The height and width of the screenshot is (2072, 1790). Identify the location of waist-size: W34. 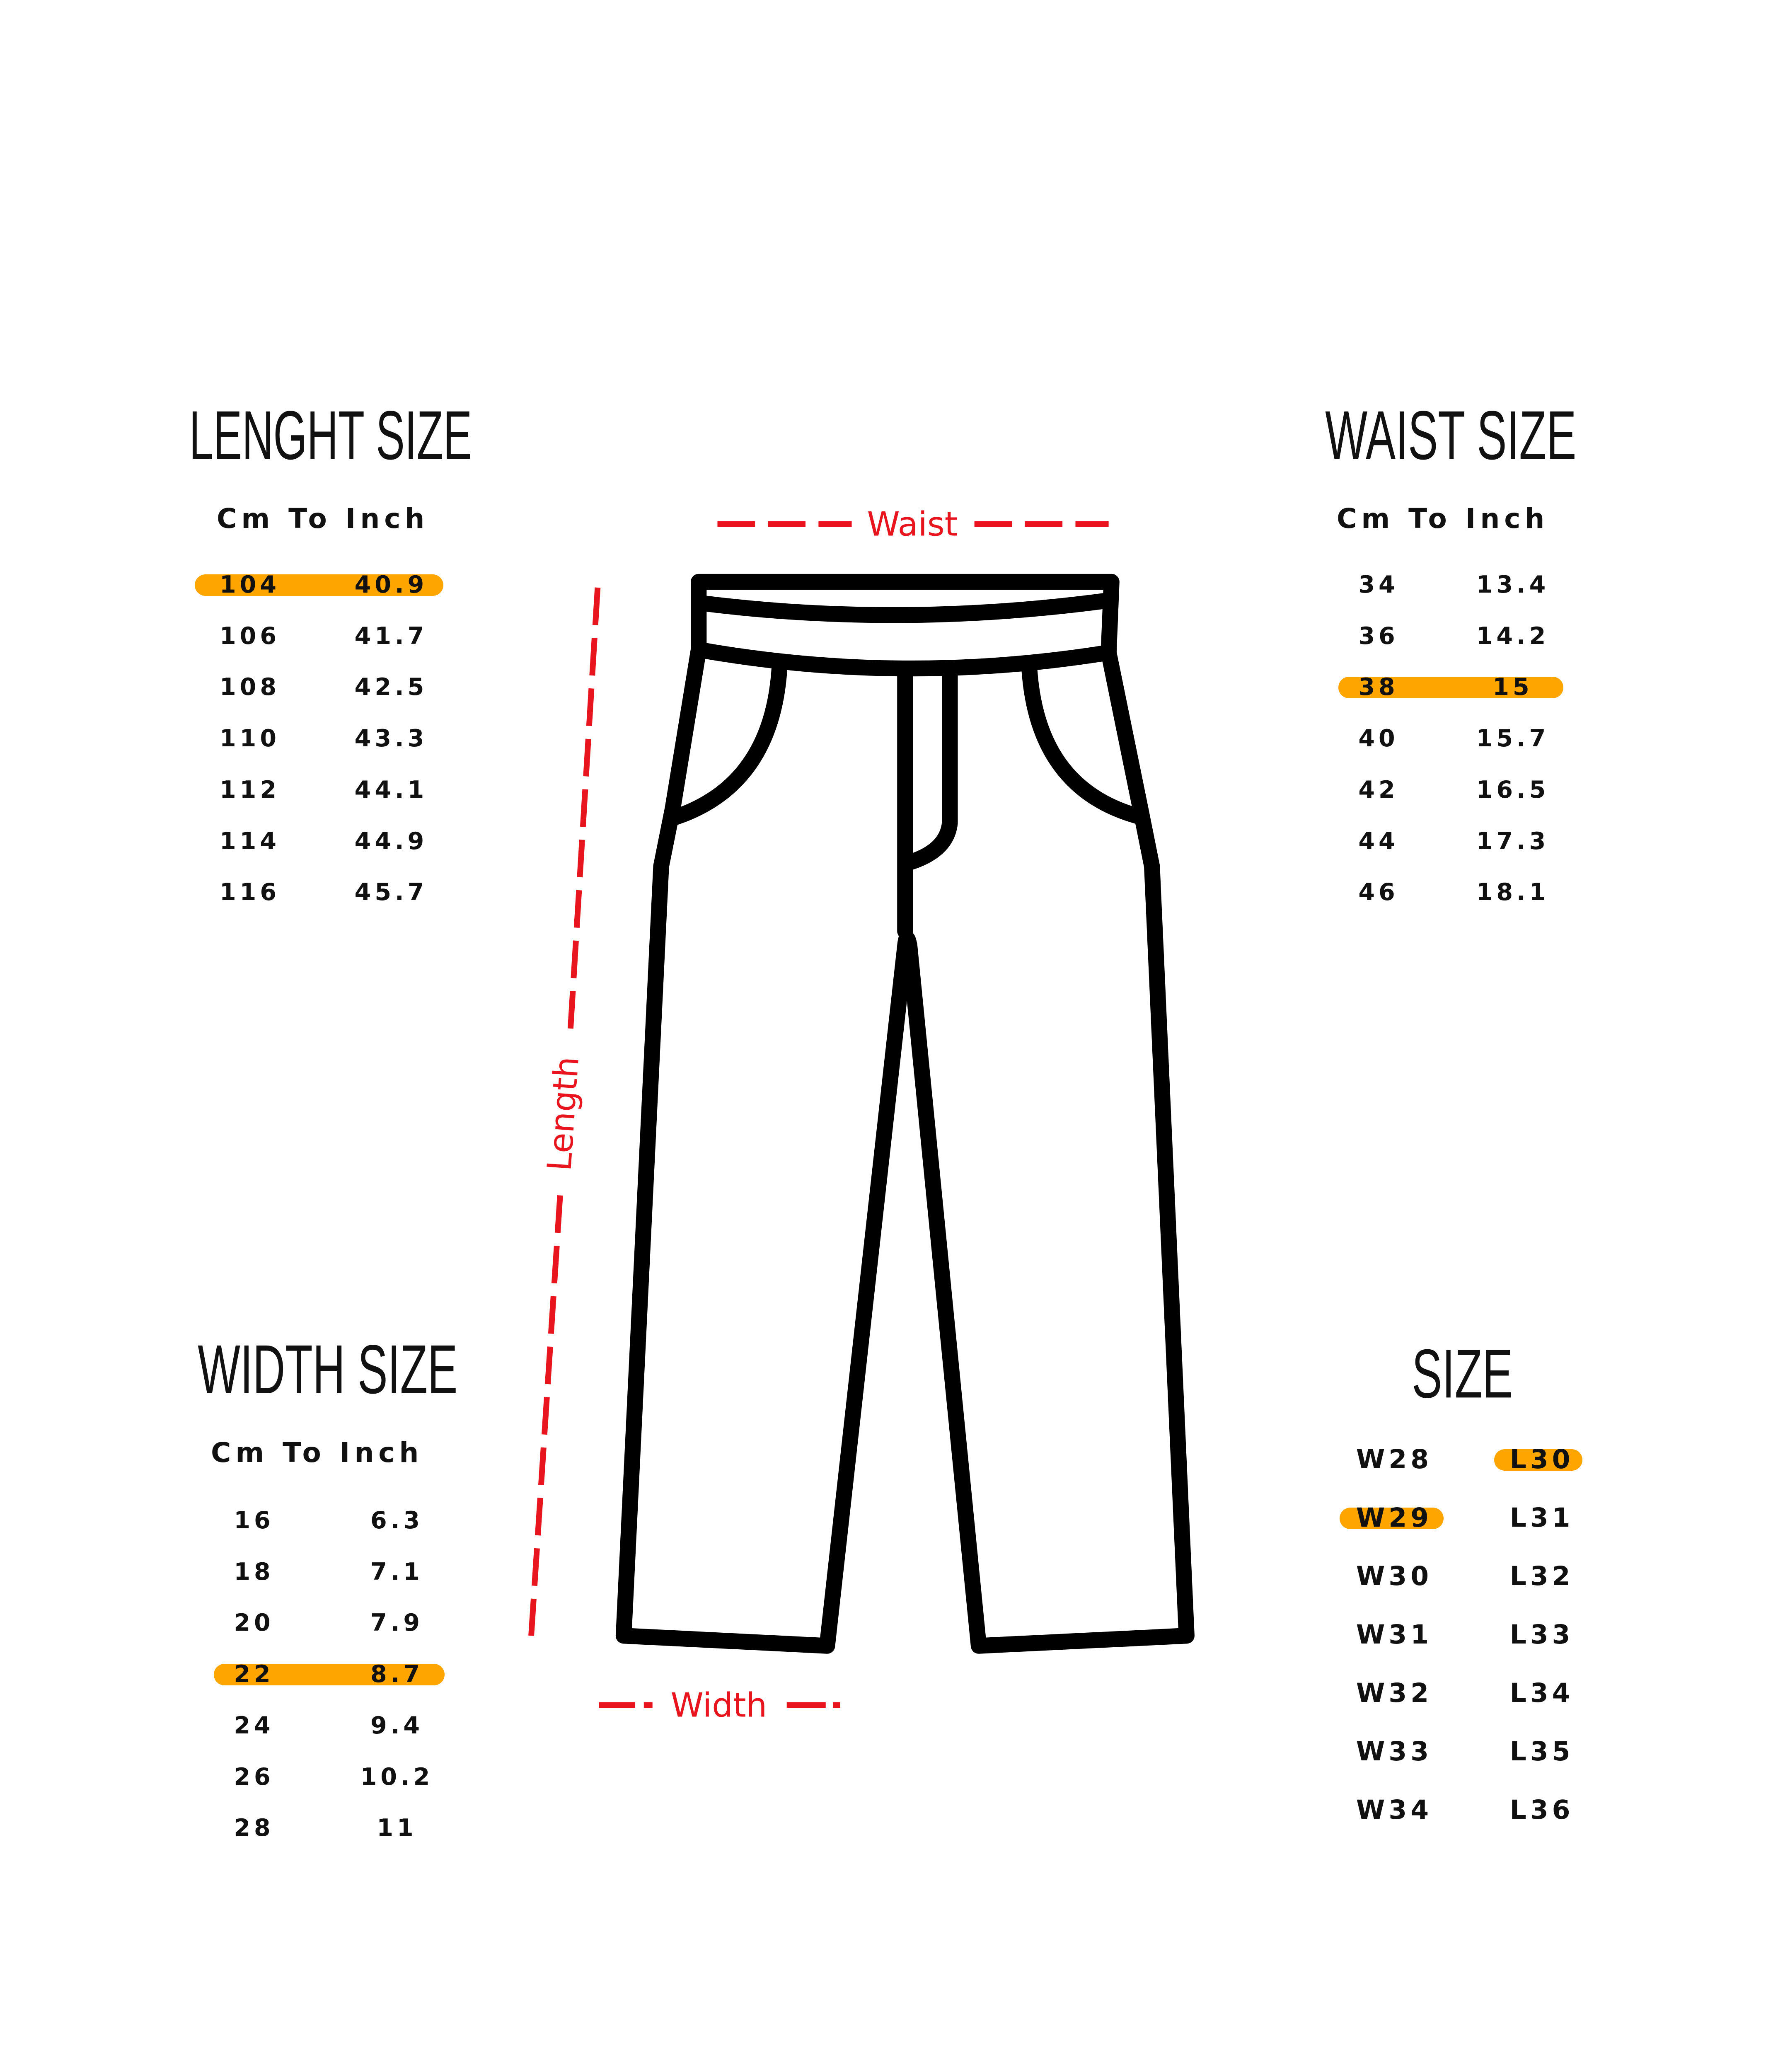
(1394, 1810).